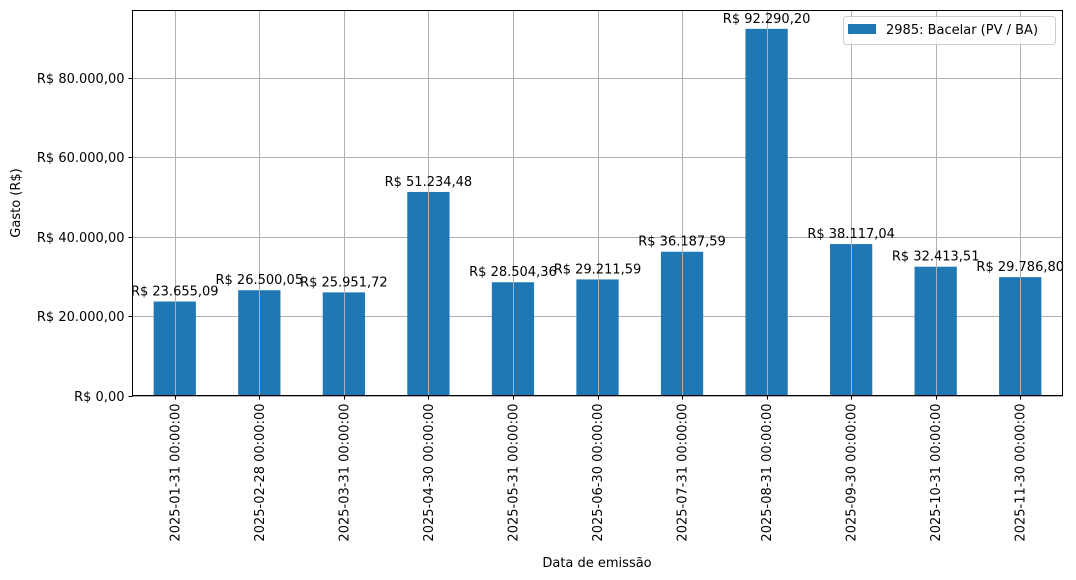 The image size is (1076, 580). I want to click on y-tick-label: R$ 0,00, so click(99, 397).